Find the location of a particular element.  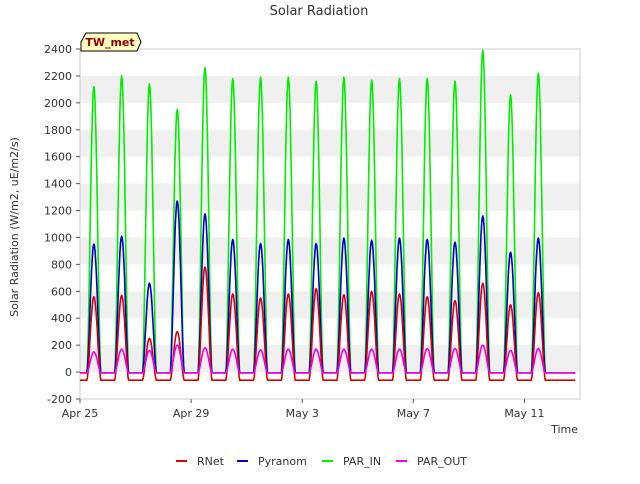

legend-label: PAR_IN is located at coordinates (362, 461).